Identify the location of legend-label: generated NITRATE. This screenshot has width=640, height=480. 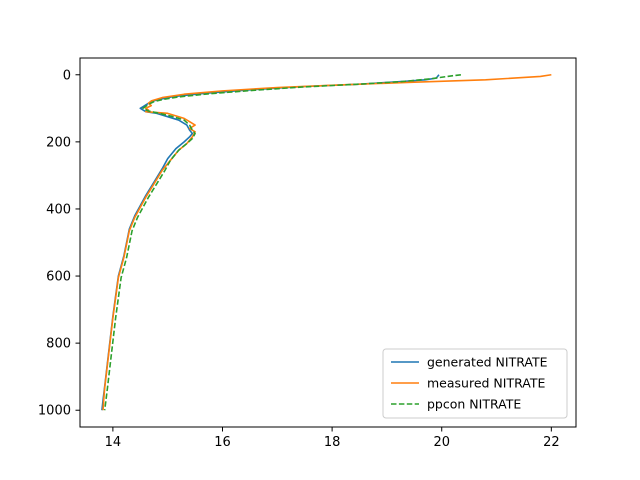
(487, 362).